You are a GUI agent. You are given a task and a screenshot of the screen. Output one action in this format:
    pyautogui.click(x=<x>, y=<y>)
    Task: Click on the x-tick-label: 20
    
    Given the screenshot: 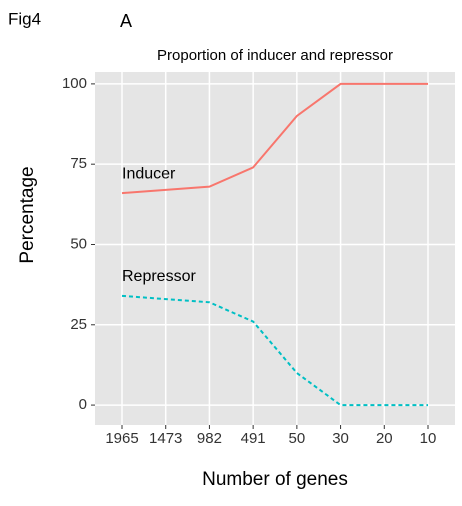 What is the action you would take?
    pyautogui.click(x=384, y=438)
    